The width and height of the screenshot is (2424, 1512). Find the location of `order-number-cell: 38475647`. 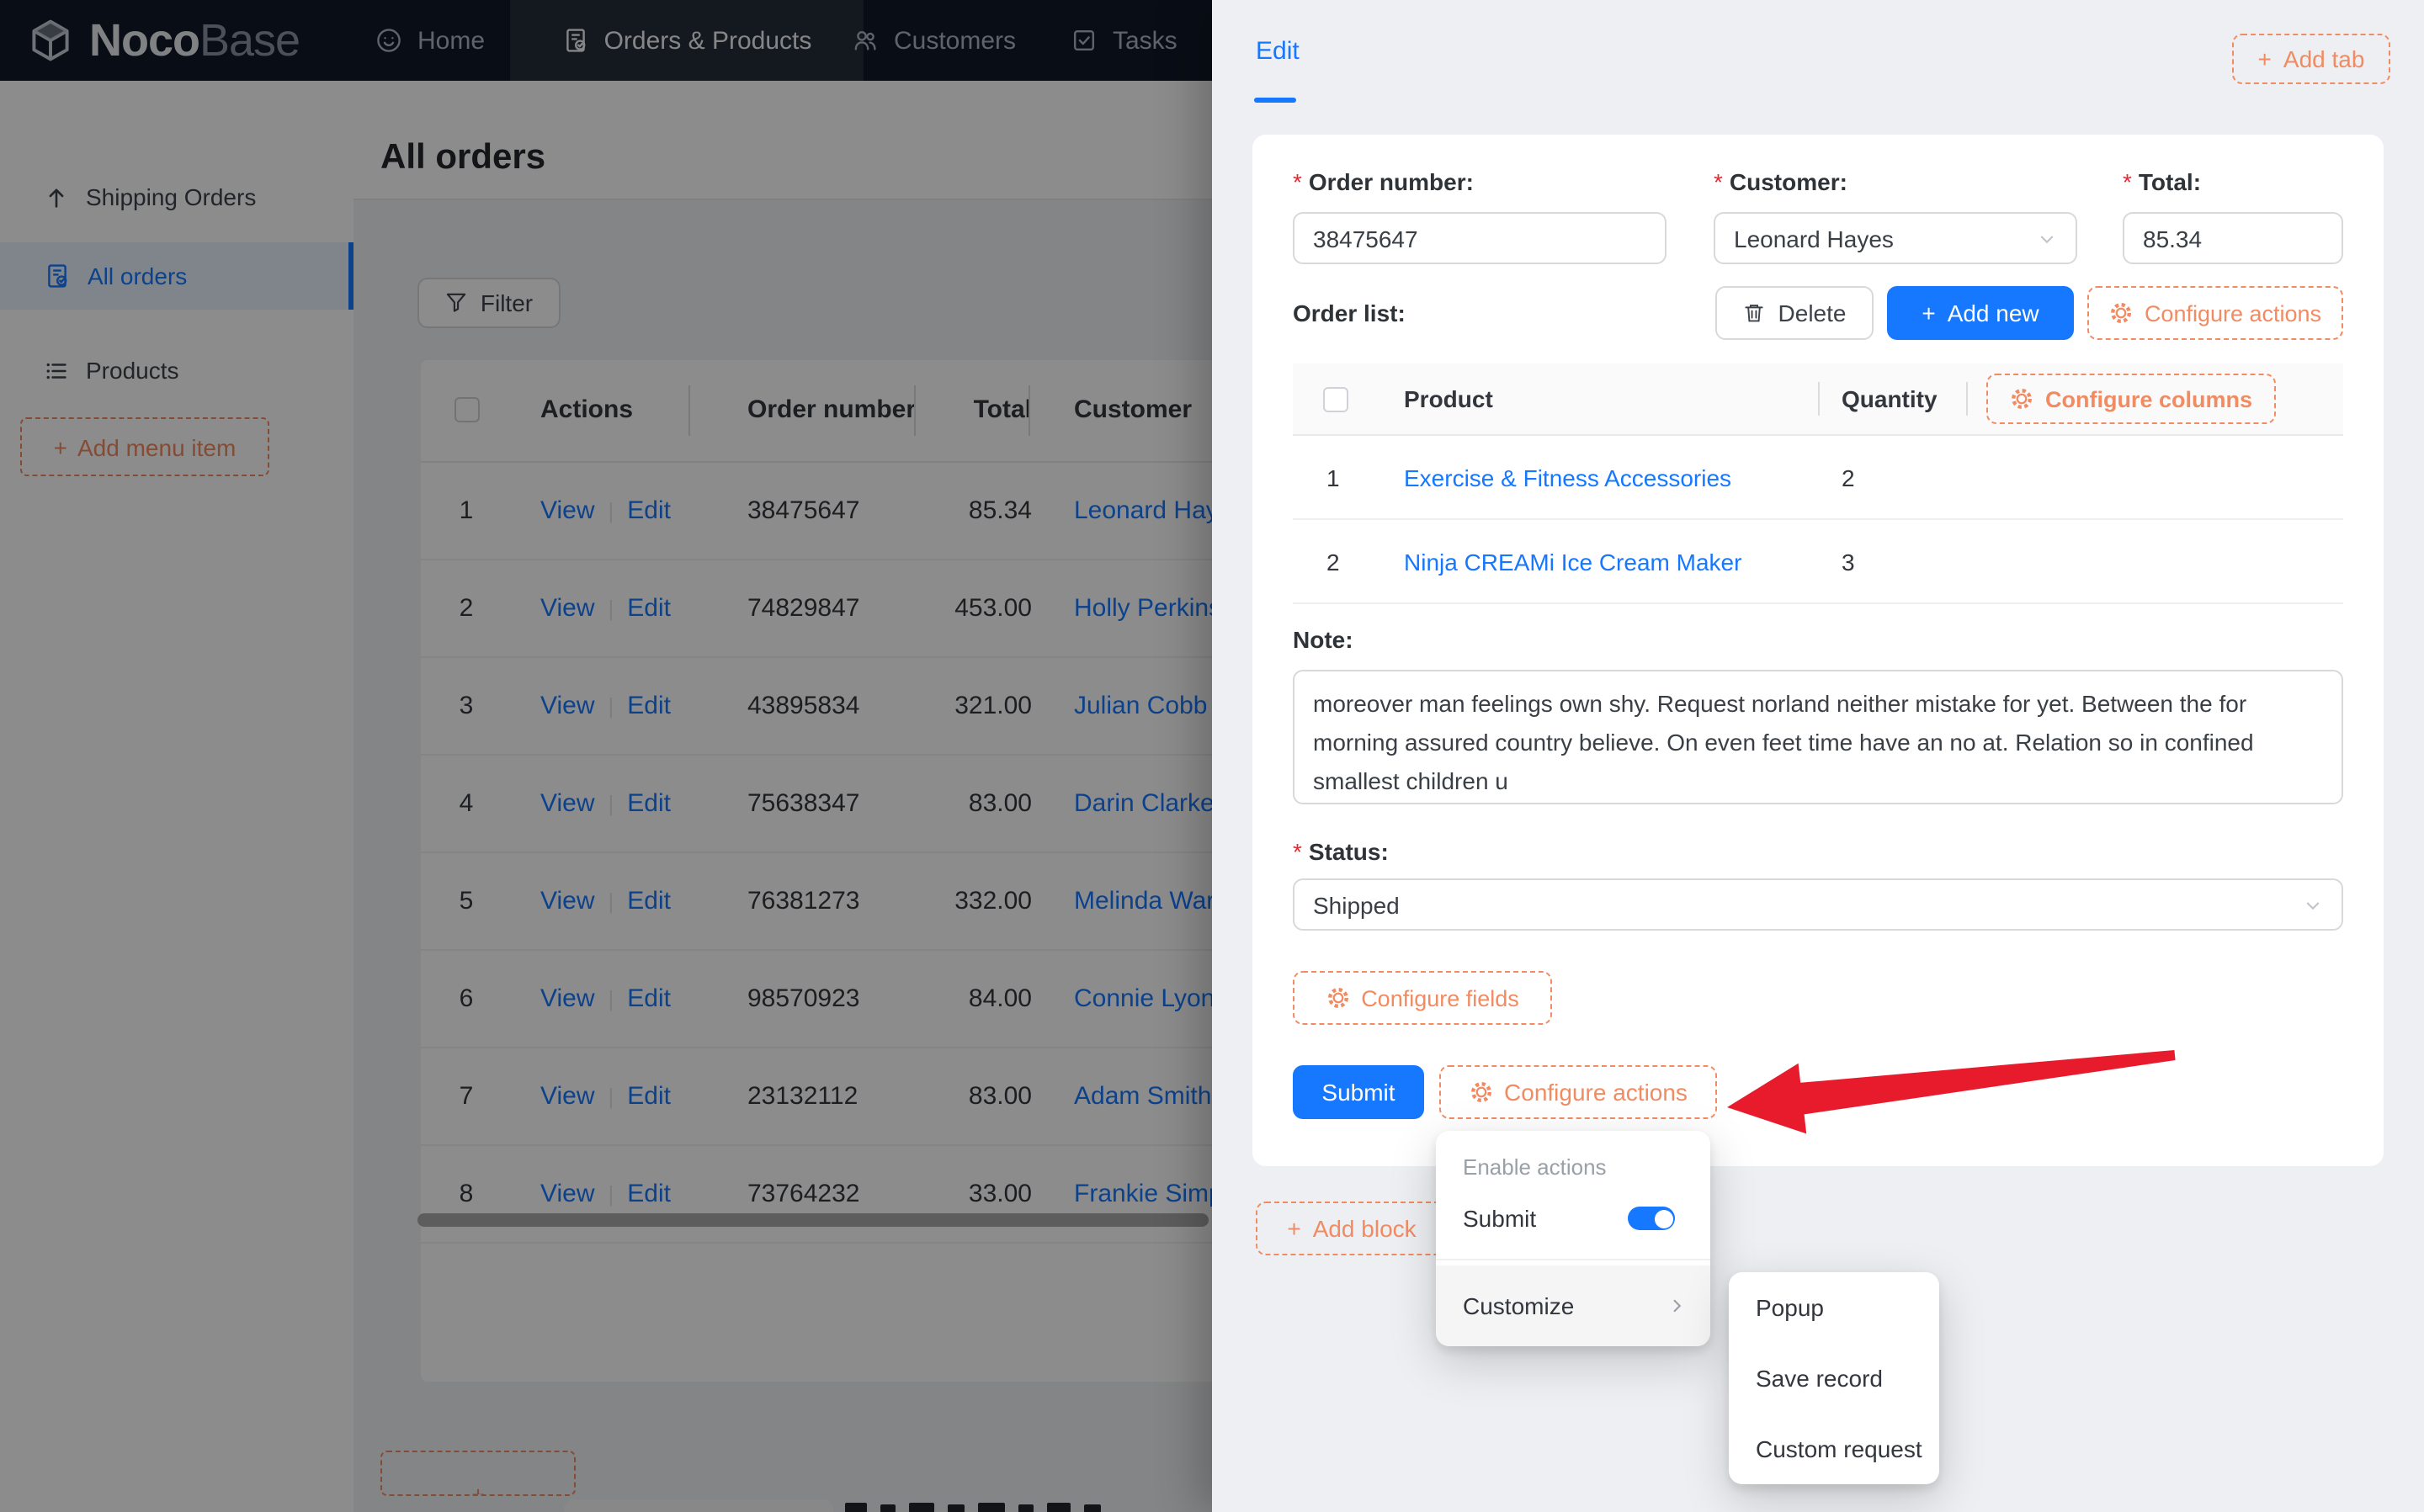

order-number-cell: 38475647 is located at coordinates (803, 510).